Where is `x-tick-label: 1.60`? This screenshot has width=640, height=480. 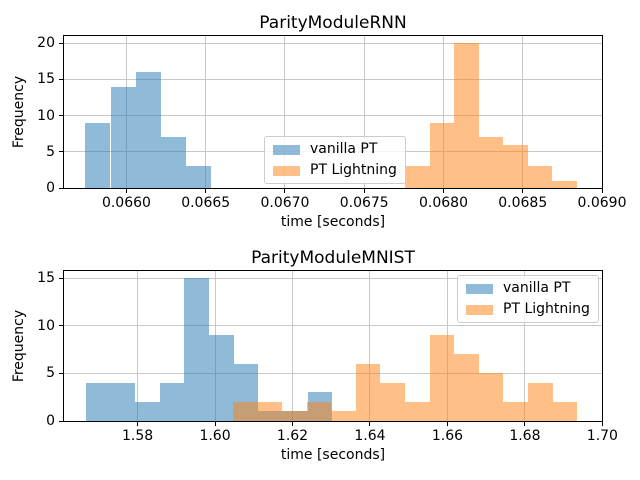 x-tick-label: 1.60 is located at coordinates (215, 436).